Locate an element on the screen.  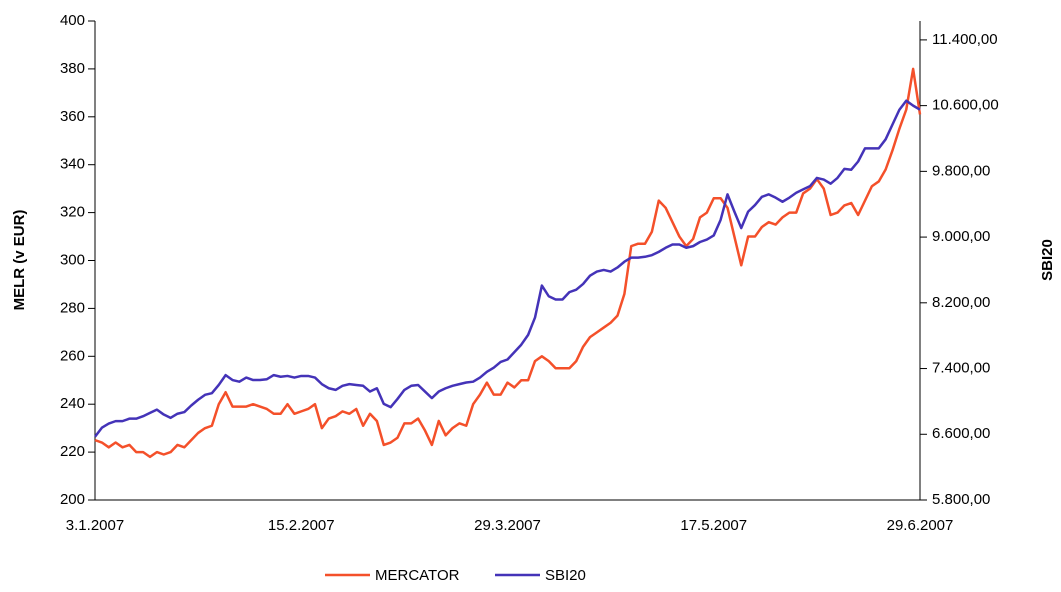
y2-axis-title: SBI20 is located at coordinates (1047, 260).